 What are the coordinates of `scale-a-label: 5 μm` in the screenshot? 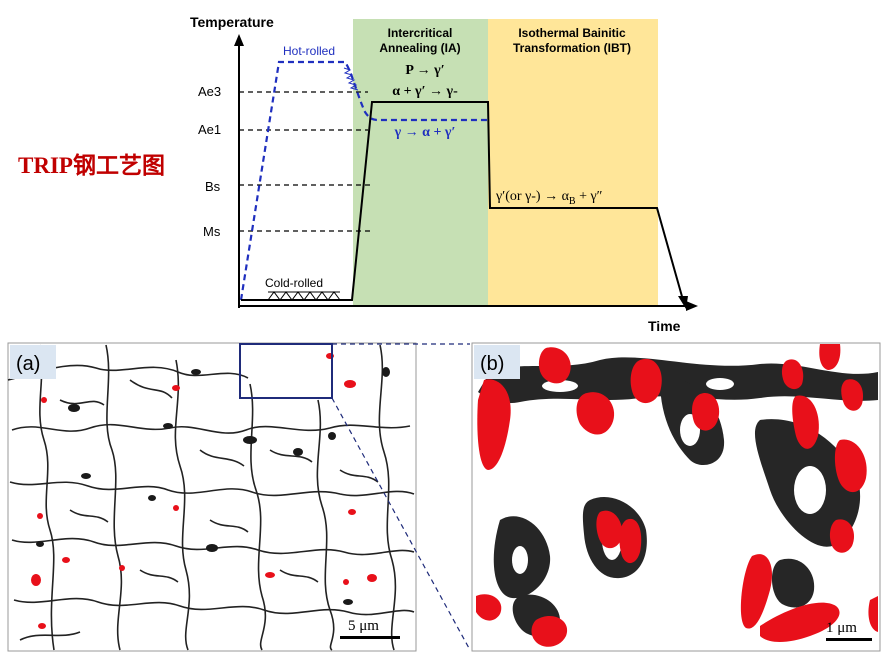 It's located at (363, 626).